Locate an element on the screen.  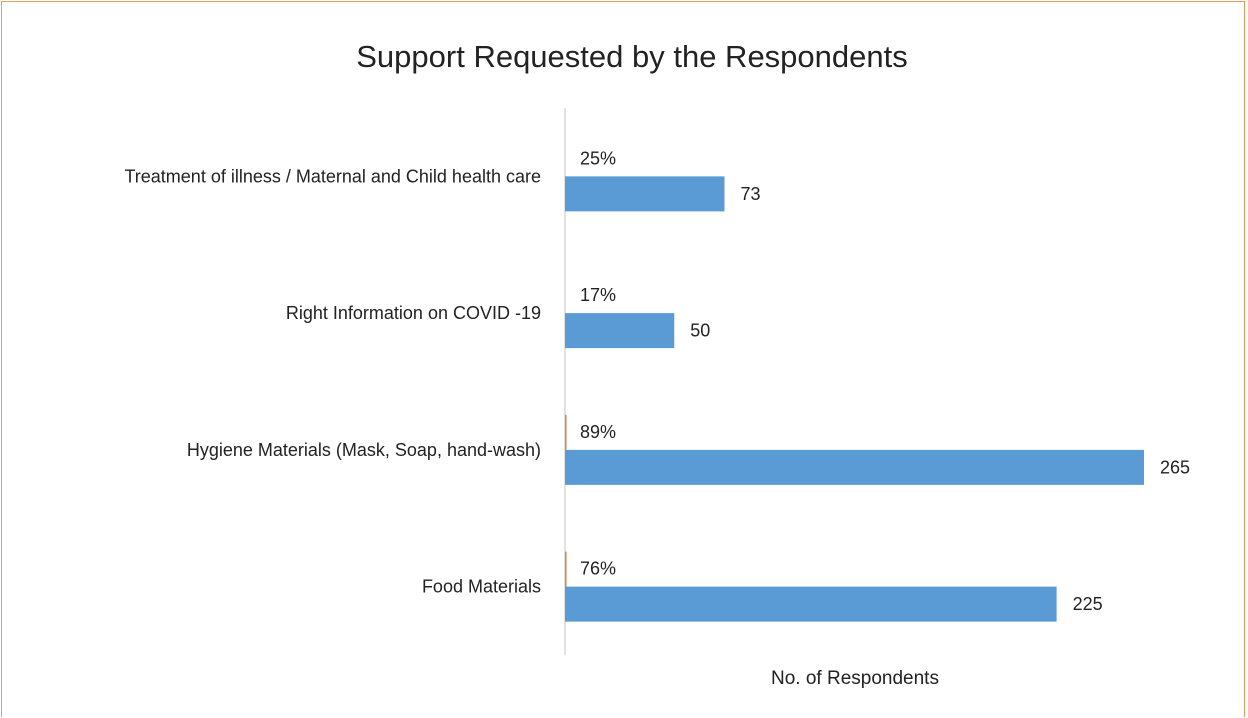
respondents-label: 73 is located at coordinates (750, 194).